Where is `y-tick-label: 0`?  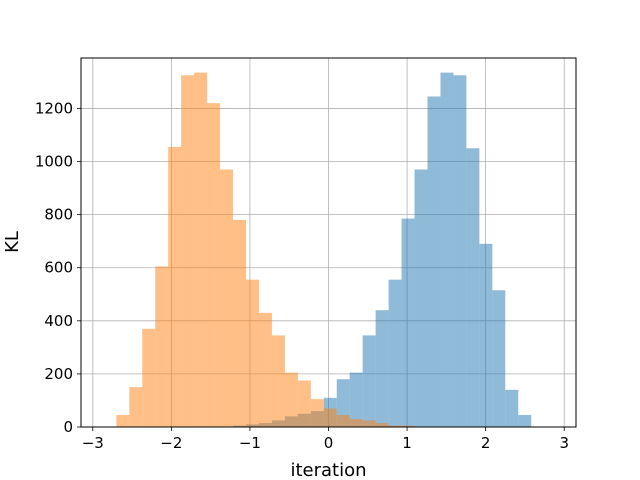 y-tick-label: 0 is located at coordinates (68, 427).